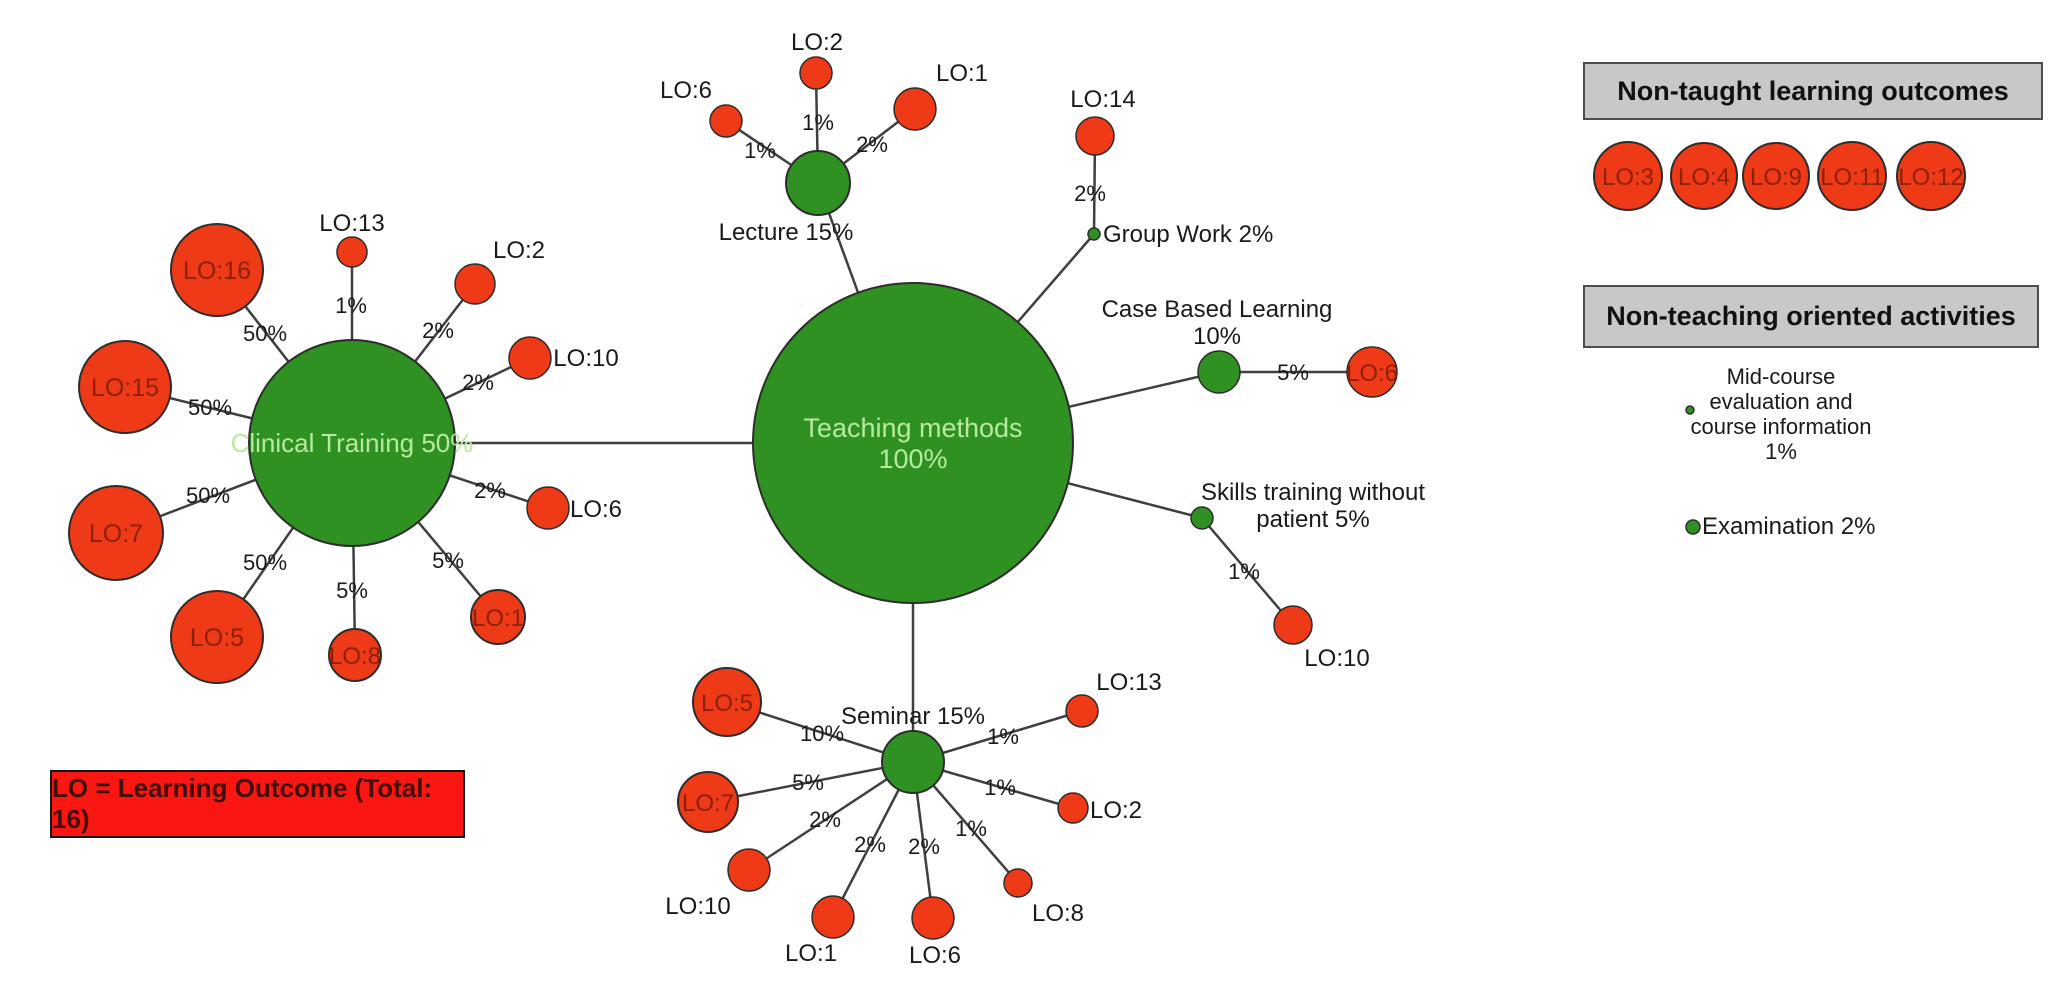 This screenshot has height=1001, width=2059. I want to click on label-cl-lo1: LO:1, so click(498, 618).